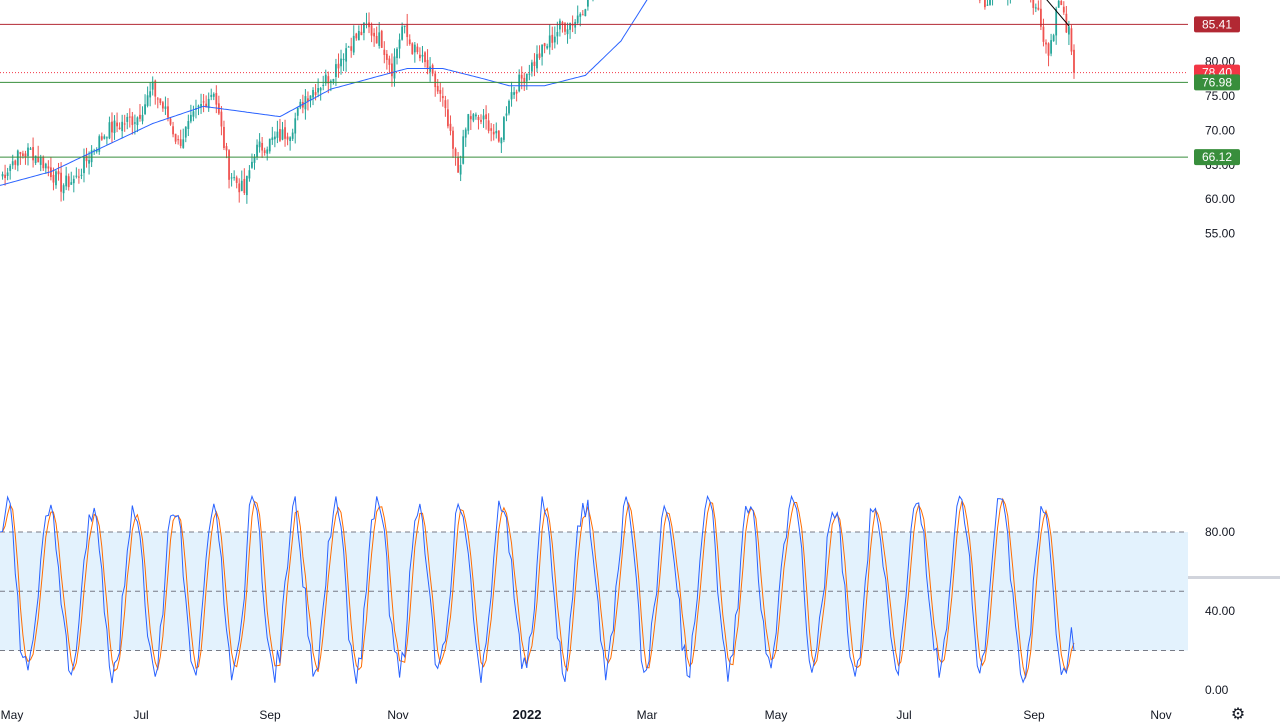 This screenshot has width=1280, height=728. Describe the element at coordinates (957, 13) in the screenshot. I see `trendline` at that location.